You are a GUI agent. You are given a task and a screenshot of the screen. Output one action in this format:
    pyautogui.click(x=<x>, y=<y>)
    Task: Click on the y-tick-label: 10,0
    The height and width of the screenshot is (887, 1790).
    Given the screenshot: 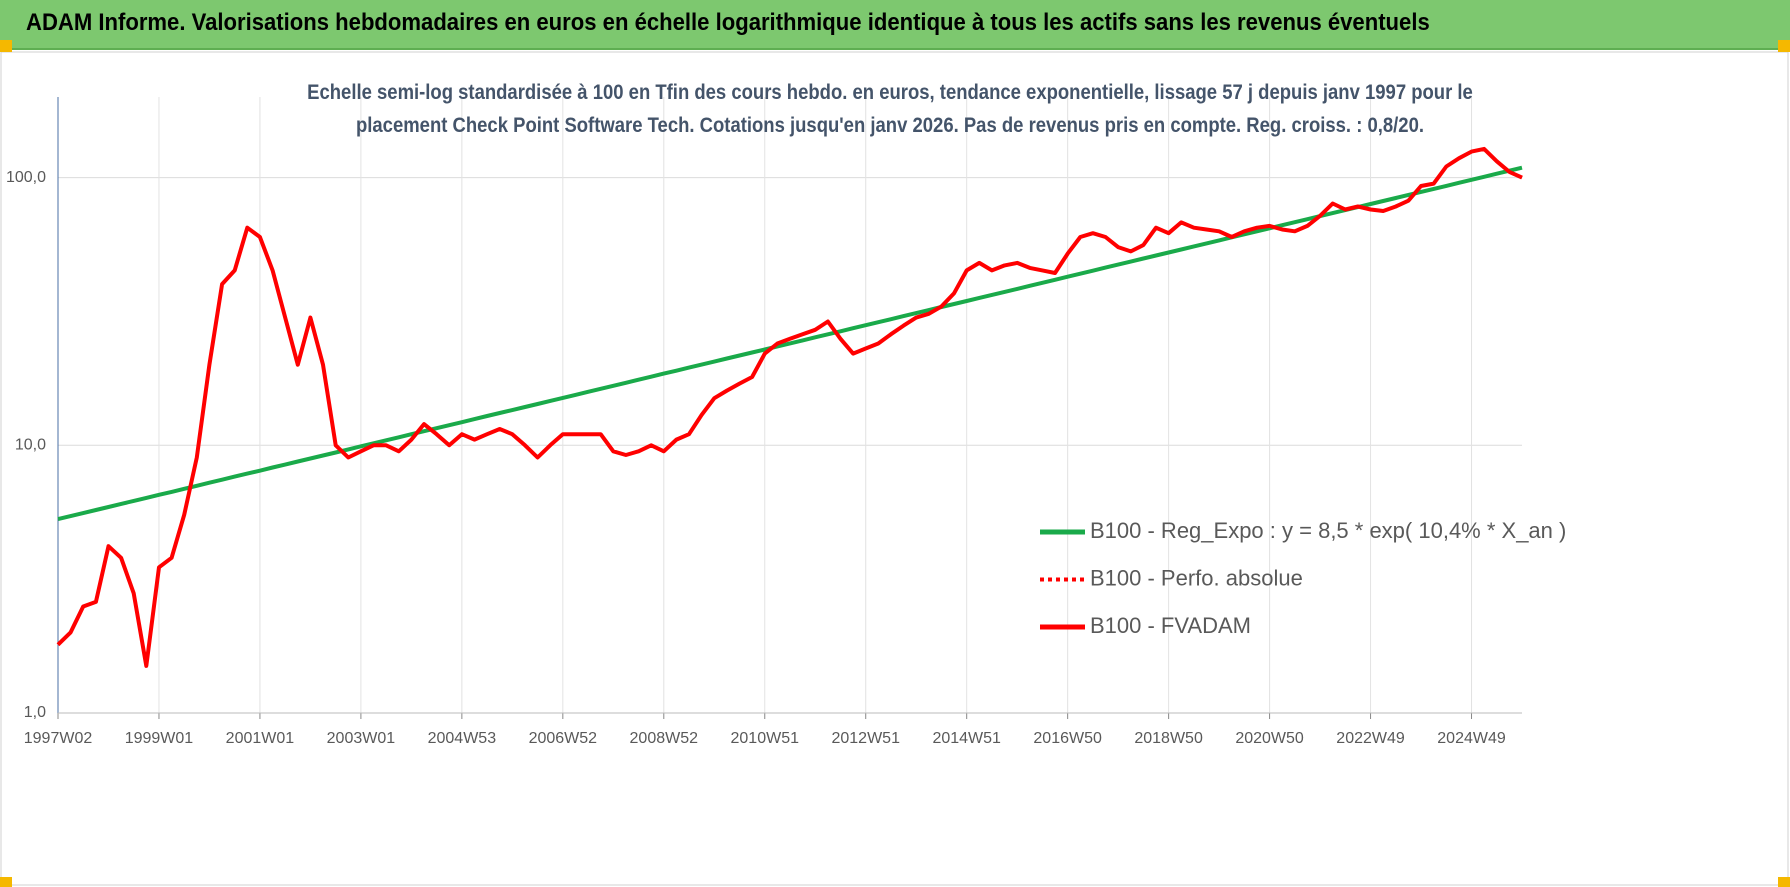 What is the action you would take?
    pyautogui.click(x=30, y=445)
    